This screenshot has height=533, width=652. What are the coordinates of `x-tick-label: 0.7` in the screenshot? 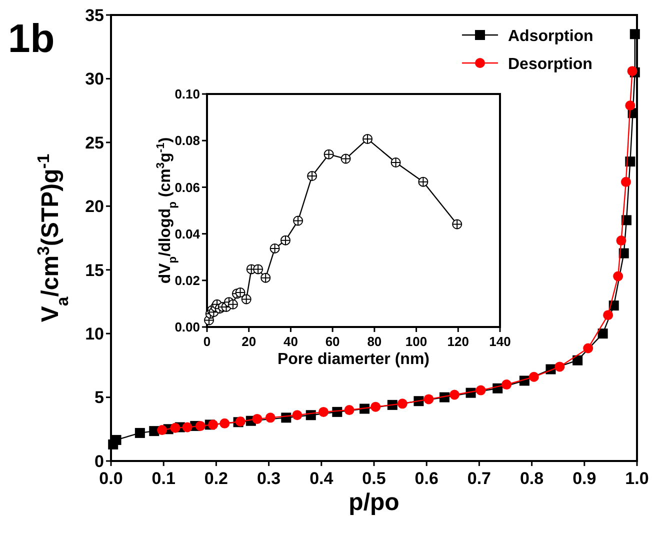 It's located at (479, 478).